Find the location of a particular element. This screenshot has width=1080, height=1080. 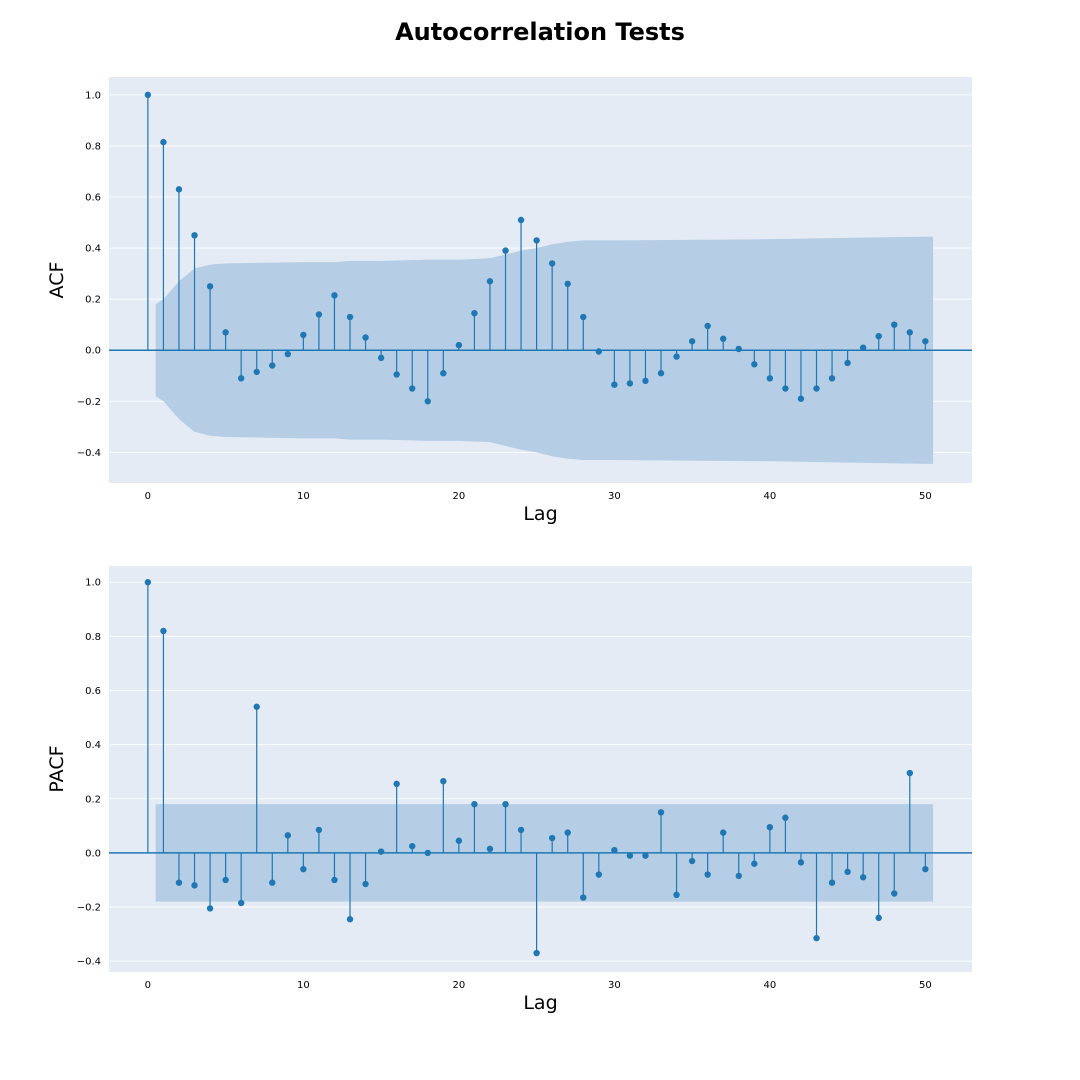

pacf-x-tick-label: 0 is located at coordinates (148, 985).